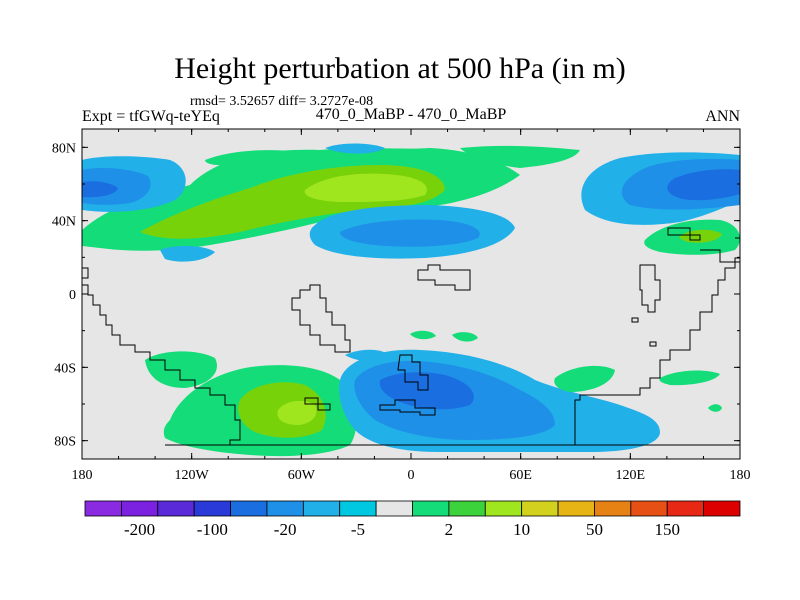 Image resolution: width=800 pixels, height=600 pixels. Describe the element at coordinates (64, 222) in the screenshot. I see `y-tick-label: 40N` at that location.